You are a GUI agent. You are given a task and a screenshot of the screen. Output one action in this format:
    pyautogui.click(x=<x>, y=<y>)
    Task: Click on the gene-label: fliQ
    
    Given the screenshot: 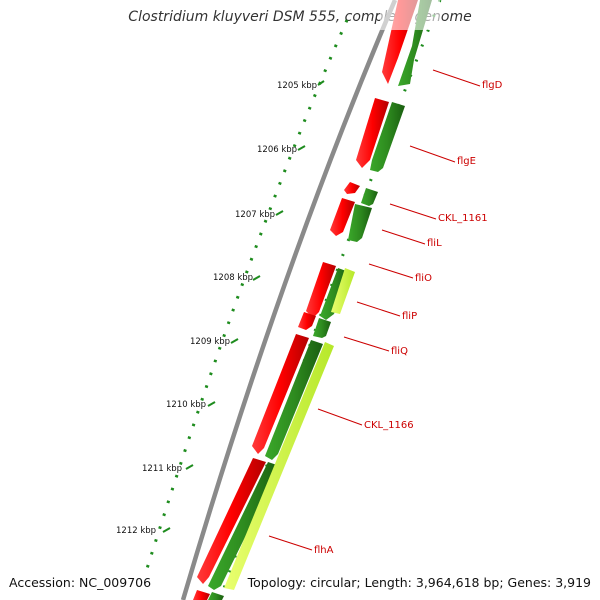 What is the action you would take?
    pyautogui.click(x=399, y=351)
    